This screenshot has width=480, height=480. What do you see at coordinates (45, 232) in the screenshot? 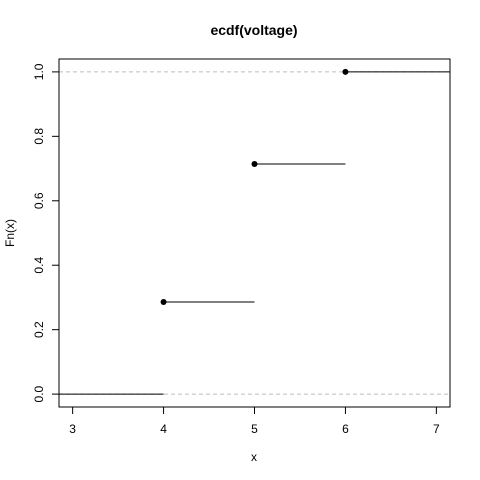
I see `y-axis: 0.0 0.2 0.4 0.6 0.8 1.0` at bounding box center [45, 232].